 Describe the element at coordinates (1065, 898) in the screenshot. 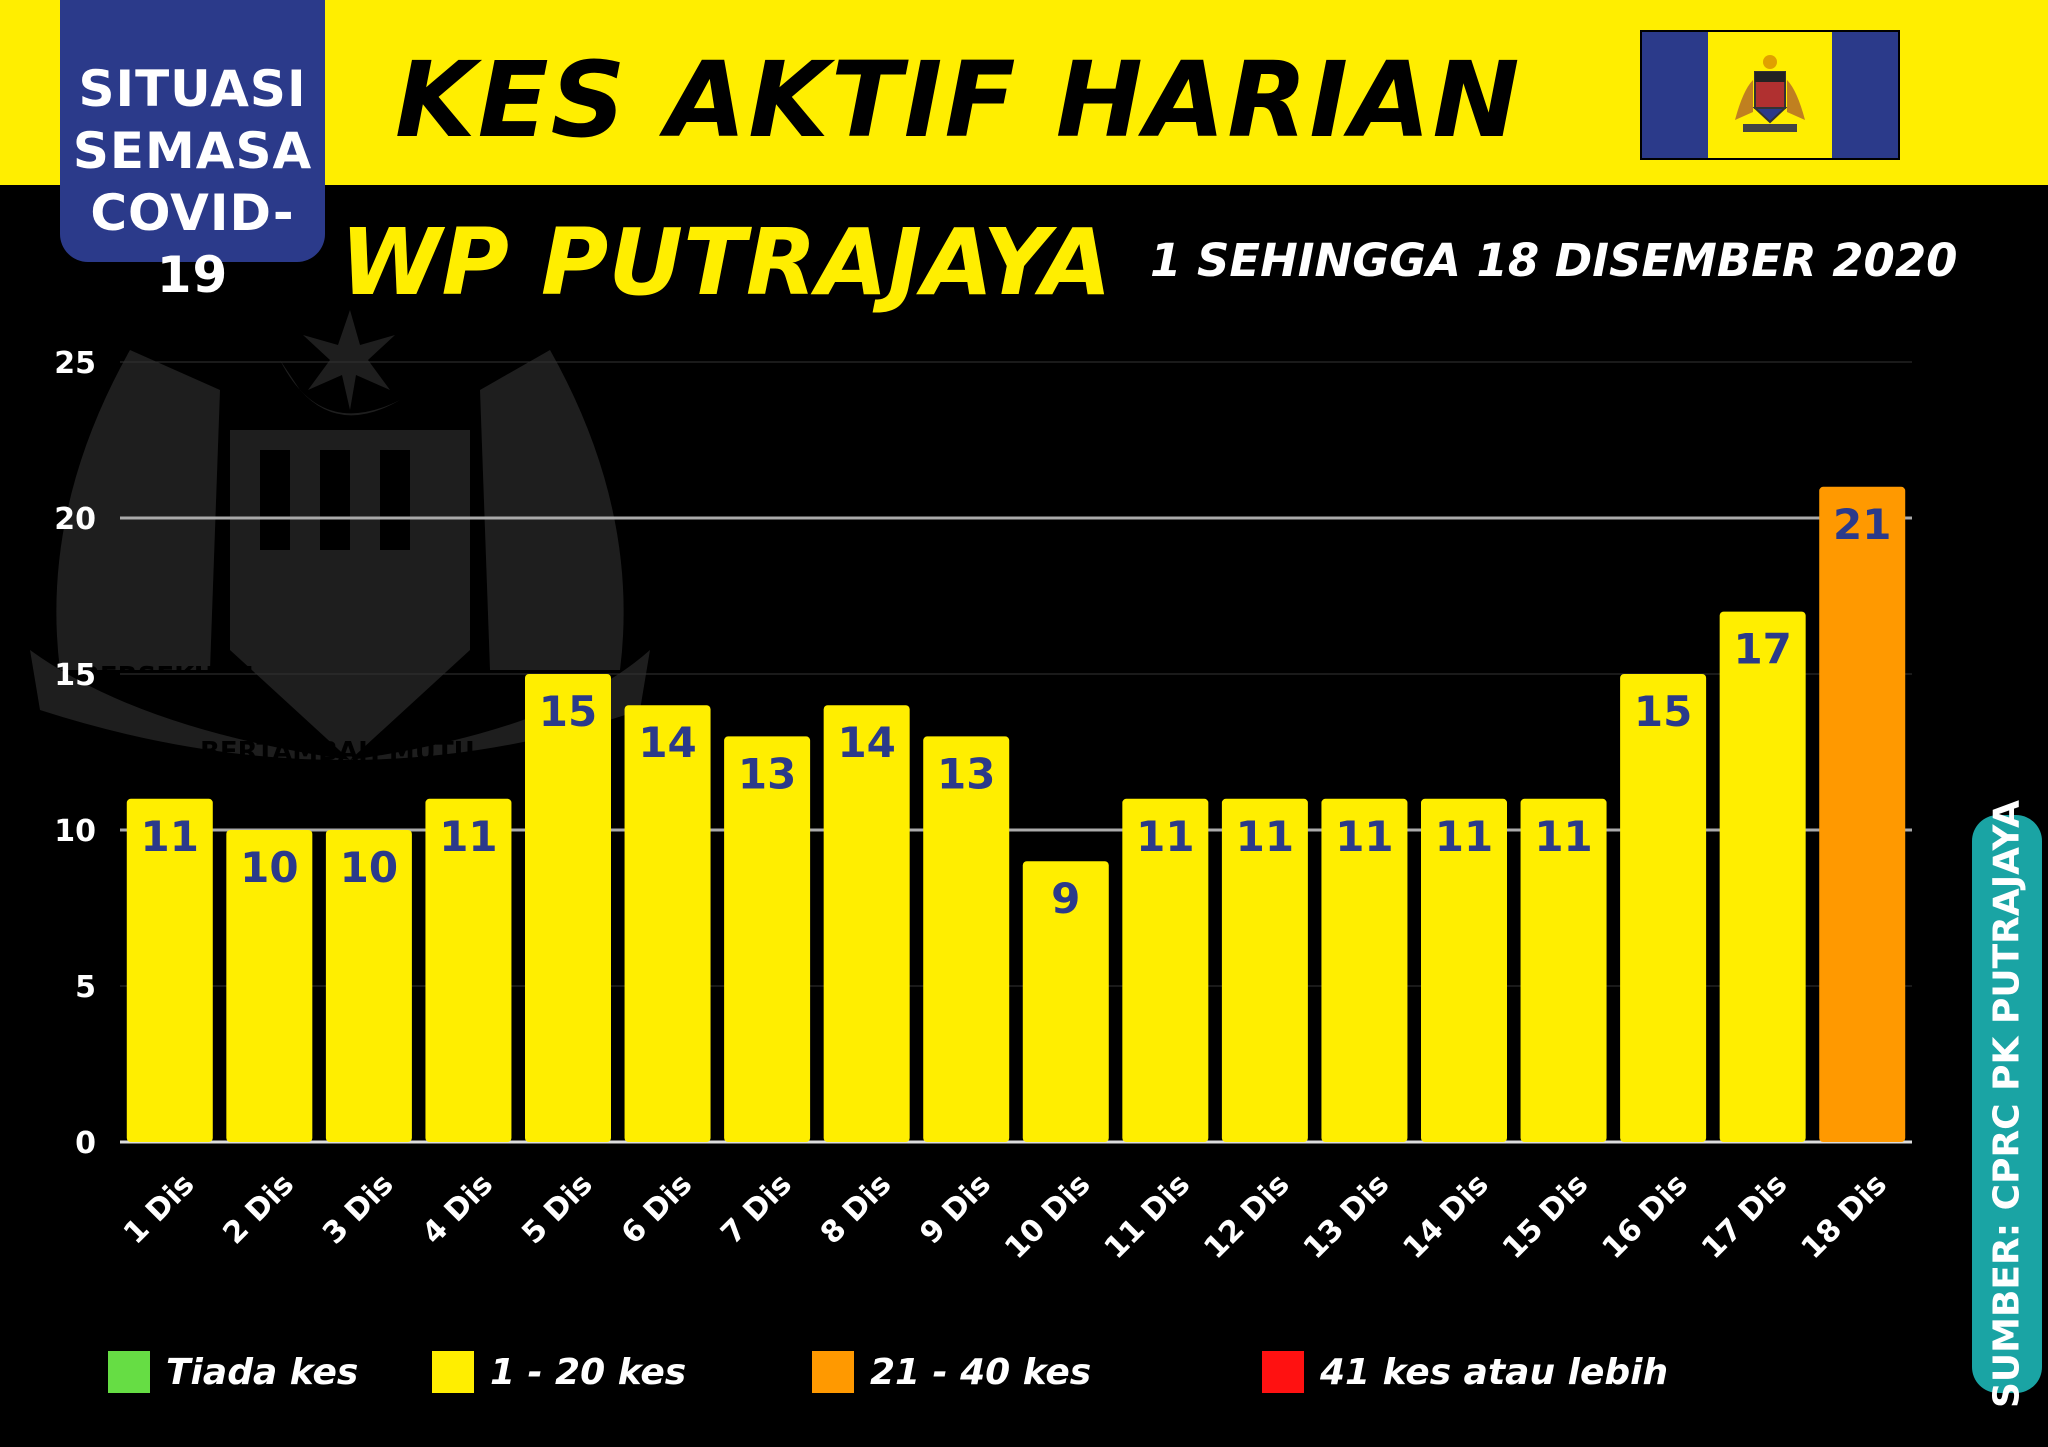

I see `data-label: 9` at that location.